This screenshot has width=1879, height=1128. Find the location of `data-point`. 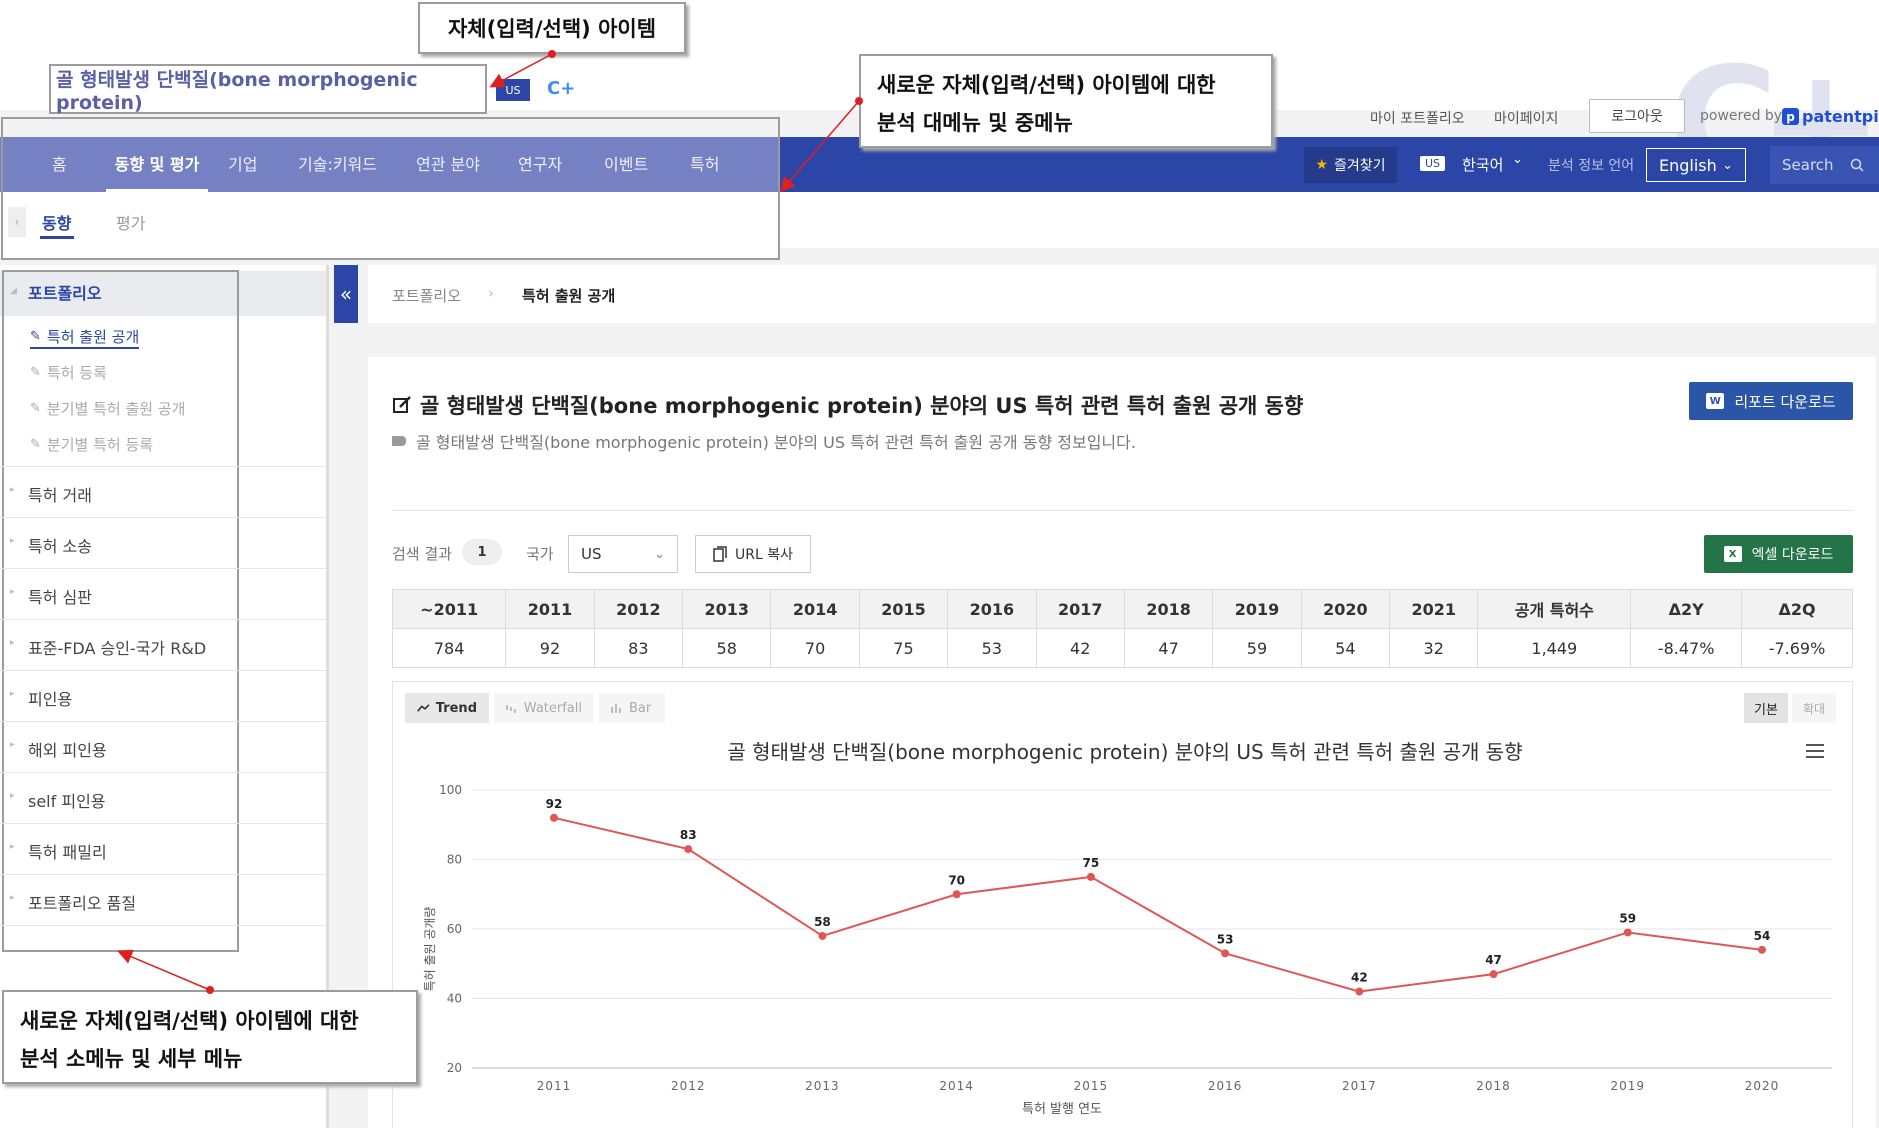

data-point is located at coordinates (1627, 932).